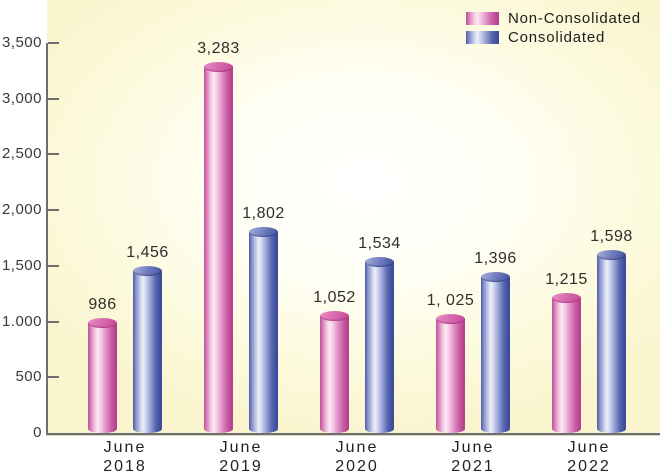 The image size is (660, 476). What do you see at coordinates (611, 236) in the screenshot?
I see `value-label-consolidated-4: 1,598` at bounding box center [611, 236].